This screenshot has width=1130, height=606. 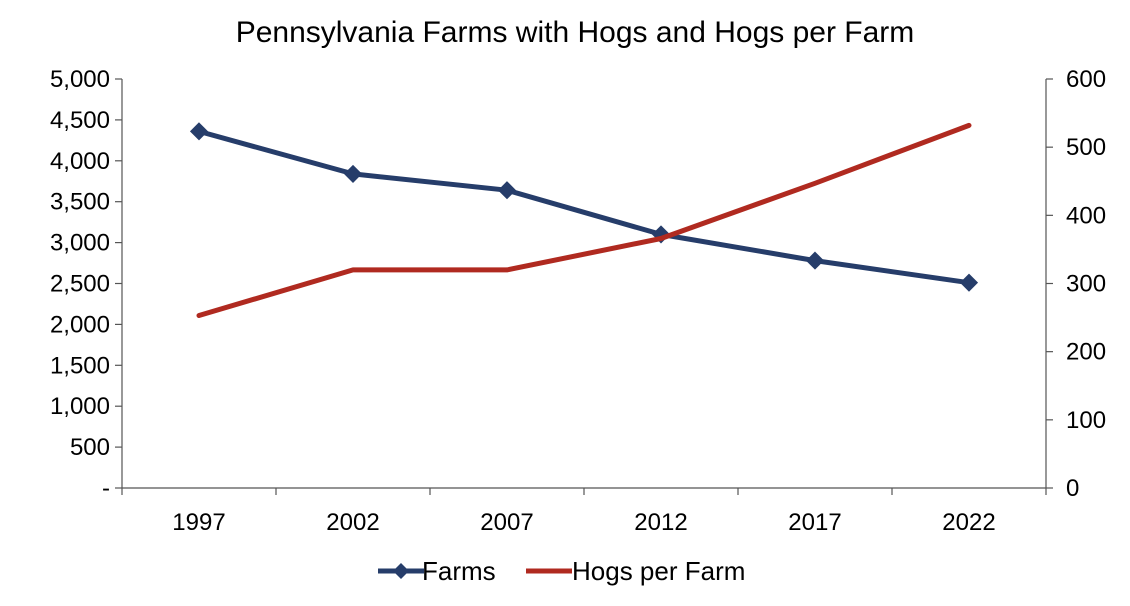 I want to click on right-tick-label: 500, so click(x=1086, y=147).